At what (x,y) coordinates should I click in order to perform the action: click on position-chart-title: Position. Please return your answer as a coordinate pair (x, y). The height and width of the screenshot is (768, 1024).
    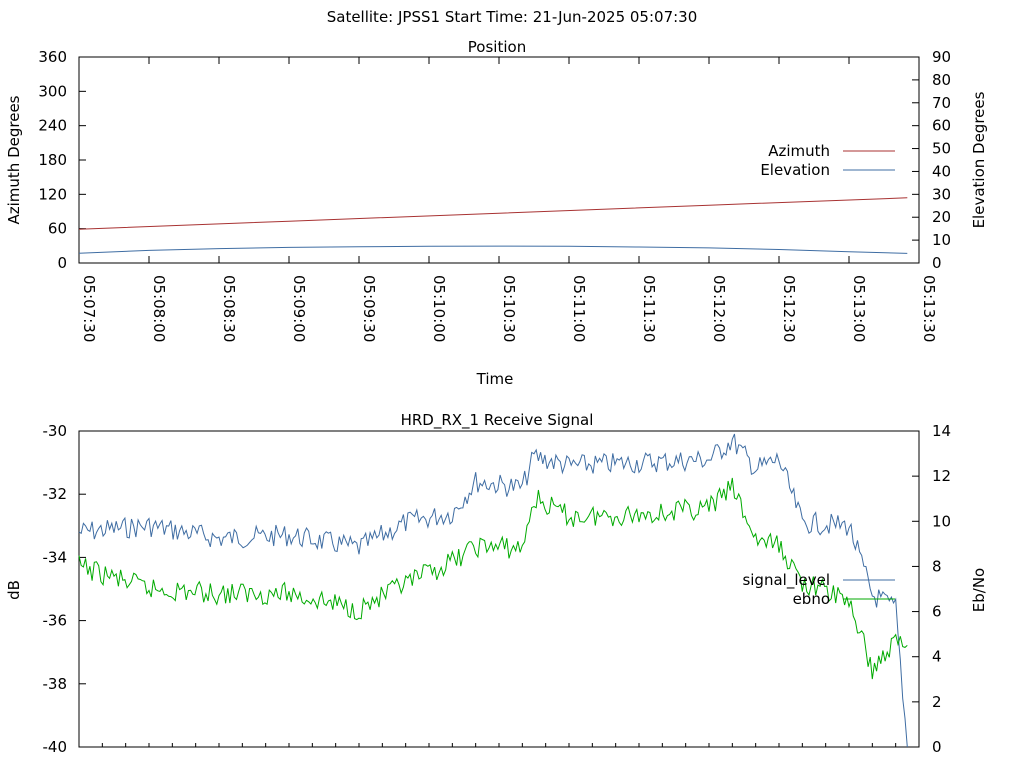
    Looking at the image, I should click on (497, 47).